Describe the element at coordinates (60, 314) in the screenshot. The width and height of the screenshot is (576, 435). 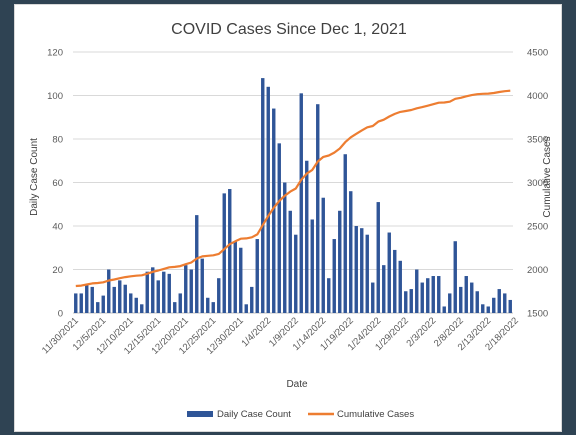
I see `y-tick-label: 0` at that location.